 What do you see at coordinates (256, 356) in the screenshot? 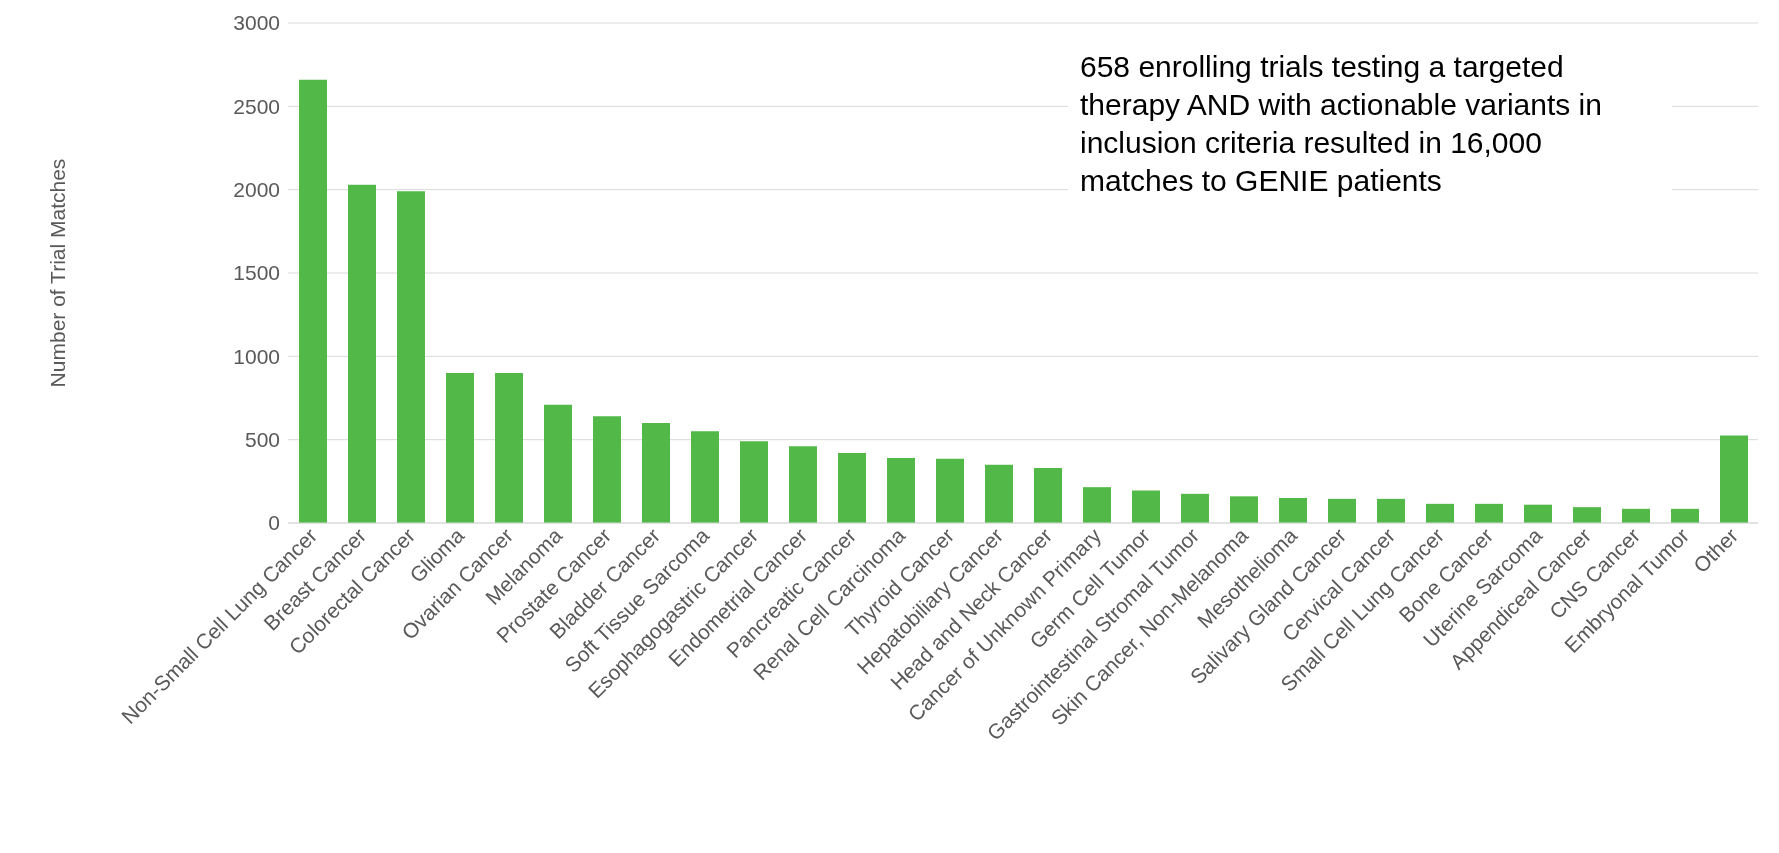
I see `y-tick-label: 1000` at bounding box center [256, 356].